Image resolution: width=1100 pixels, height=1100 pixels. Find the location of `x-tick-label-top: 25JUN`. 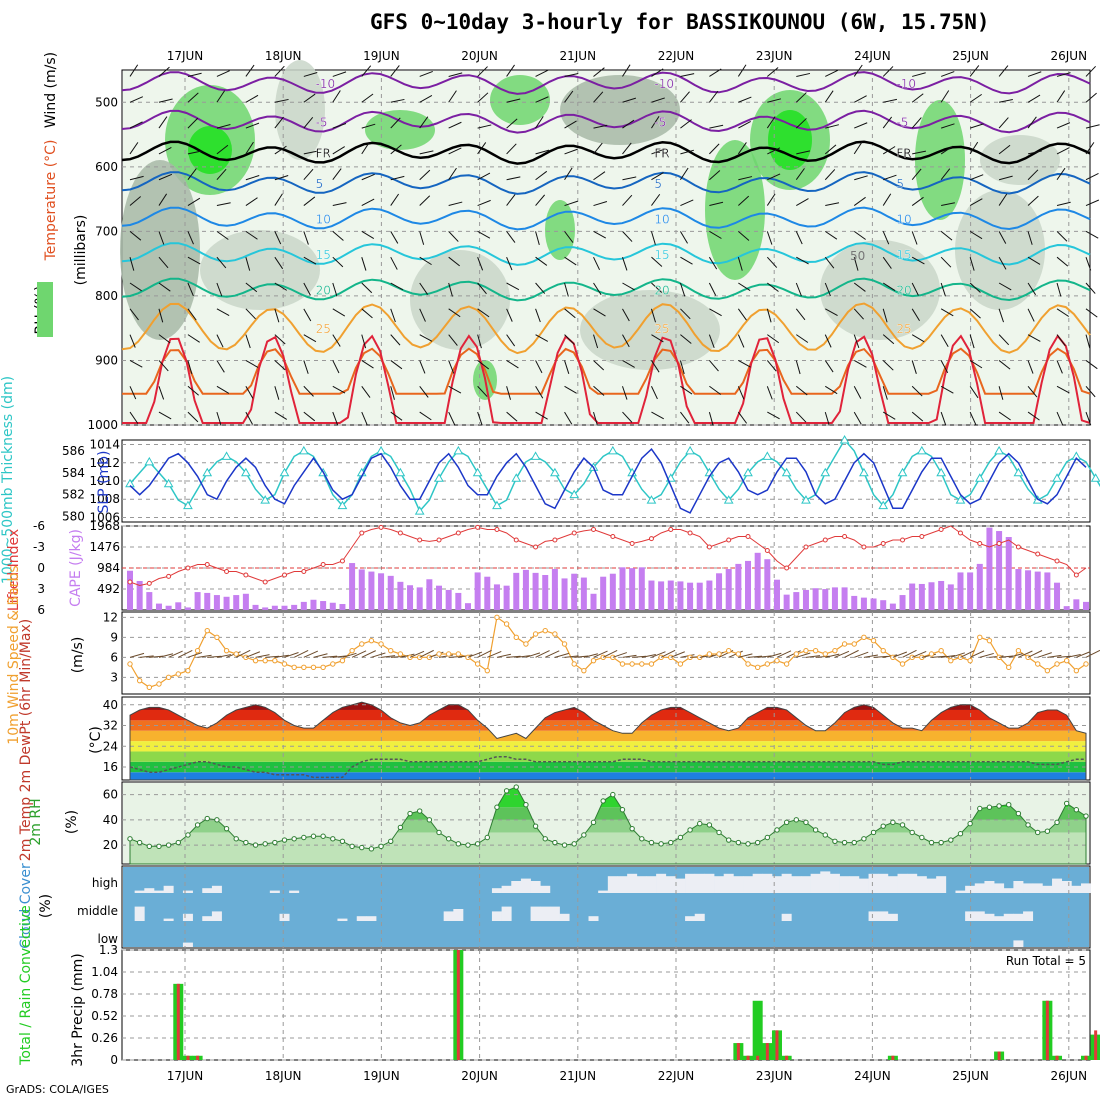

x-tick-label-top: 25JUN is located at coordinates (970, 56).